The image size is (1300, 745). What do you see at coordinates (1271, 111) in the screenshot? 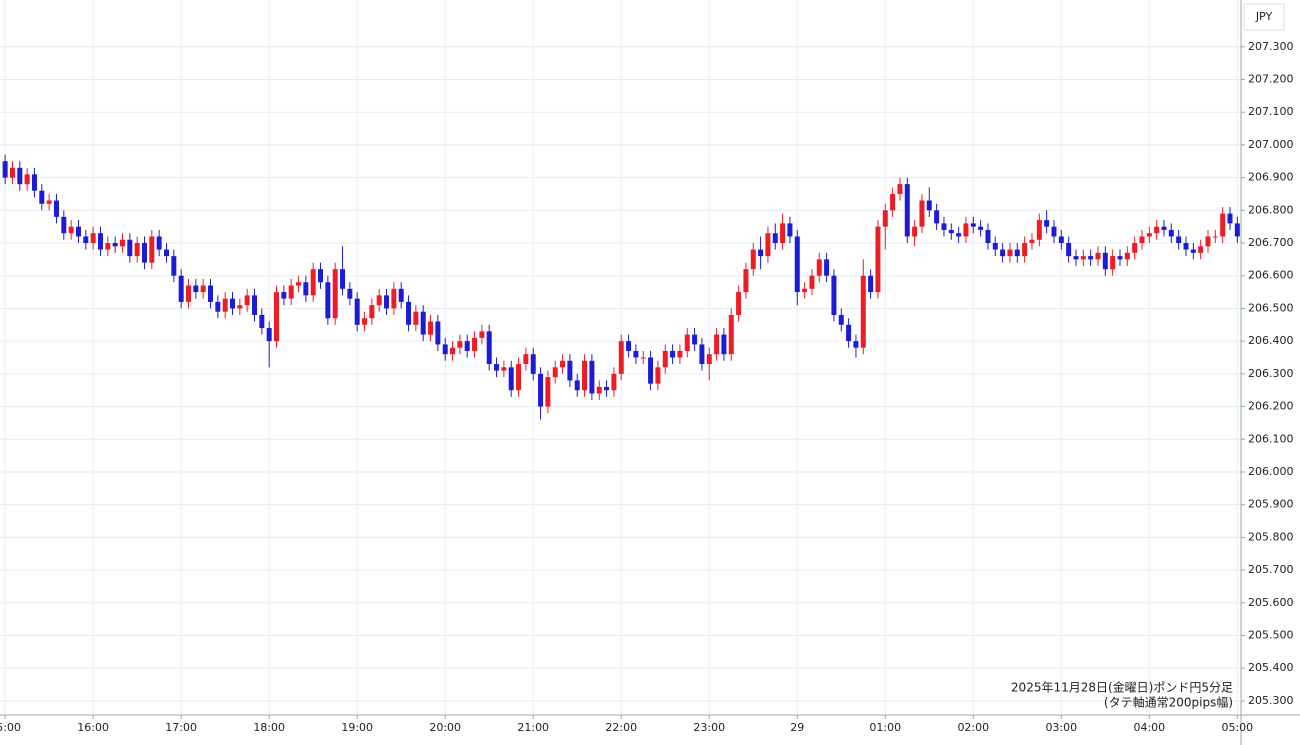
I see `y-tick-label: 207.100` at bounding box center [1271, 111].